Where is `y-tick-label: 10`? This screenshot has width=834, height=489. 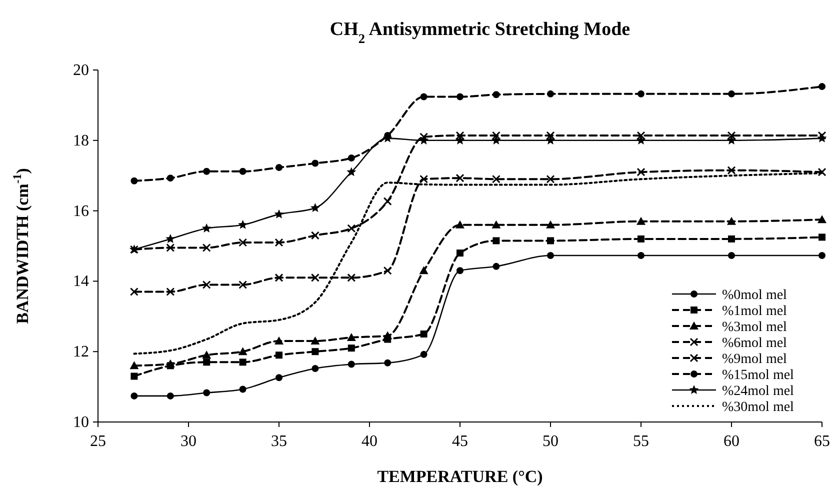
y-tick-label: 10 is located at coordinates (81, 422).